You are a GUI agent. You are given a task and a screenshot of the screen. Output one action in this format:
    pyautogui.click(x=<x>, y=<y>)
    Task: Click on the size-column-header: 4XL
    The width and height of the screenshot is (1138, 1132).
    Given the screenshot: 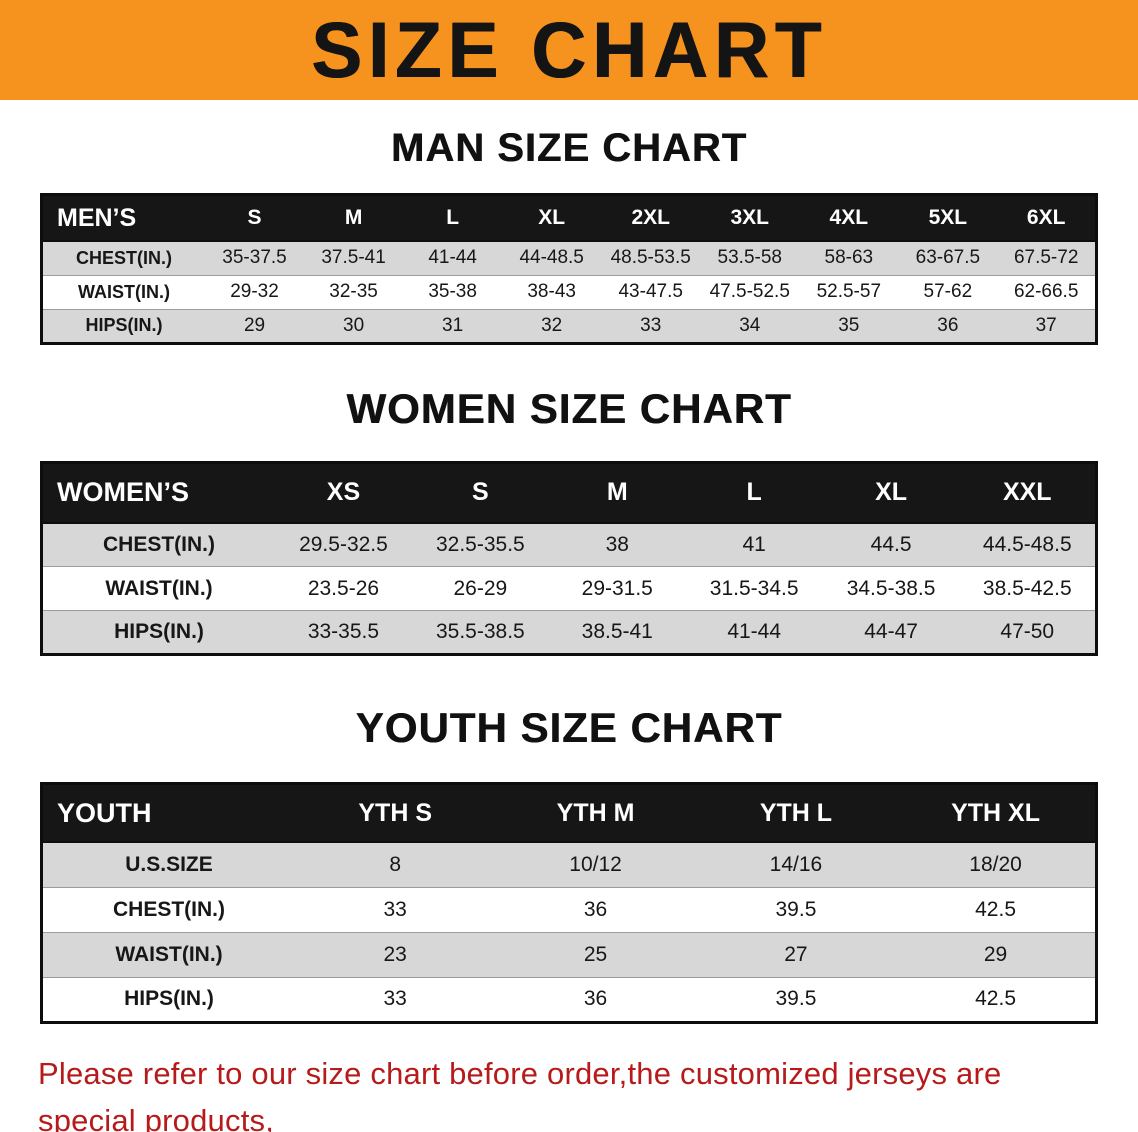 What is the action you would take?
    pyautogui.click(x=849, y=218)
    